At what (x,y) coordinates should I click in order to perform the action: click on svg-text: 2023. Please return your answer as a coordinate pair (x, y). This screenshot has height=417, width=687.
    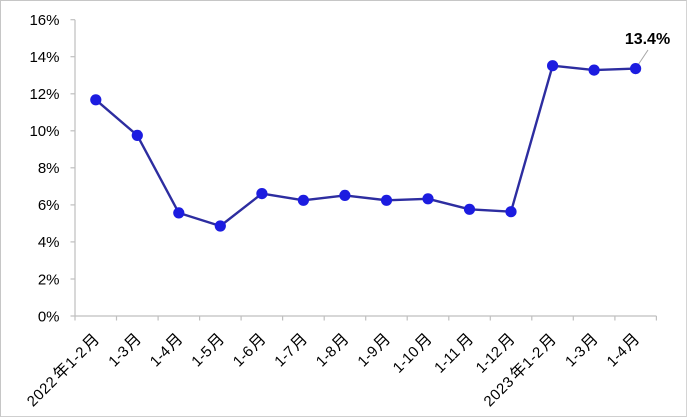
    Looking at the image, I should click on (499, 391).